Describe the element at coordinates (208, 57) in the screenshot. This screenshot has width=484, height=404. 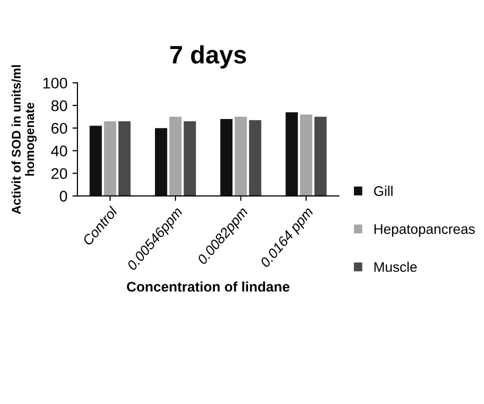
I see `chart-title: 7 days` at that location.